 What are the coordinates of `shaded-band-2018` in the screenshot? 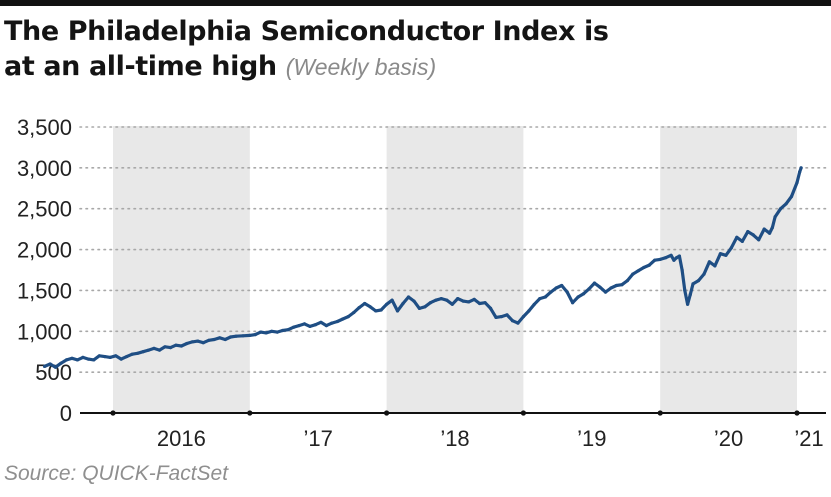 It's located at (455, 269).